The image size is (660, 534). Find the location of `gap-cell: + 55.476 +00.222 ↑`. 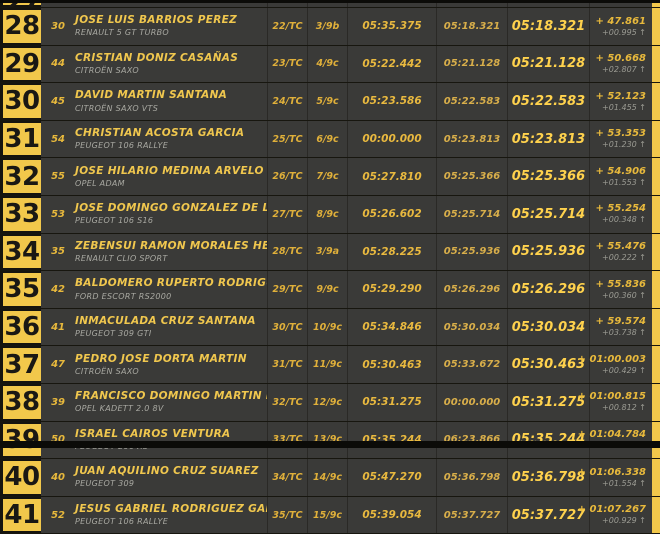

gap-cell: + 55.476 +00.222 ↑ is located at coordinates (621, 252).